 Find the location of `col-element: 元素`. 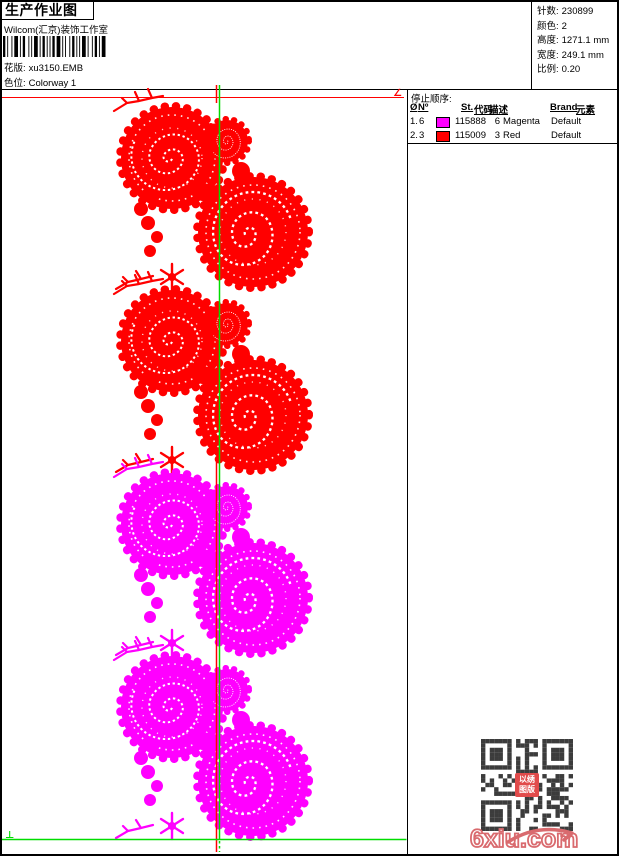

col-element: 元素 is located at coordinates (586, 110).